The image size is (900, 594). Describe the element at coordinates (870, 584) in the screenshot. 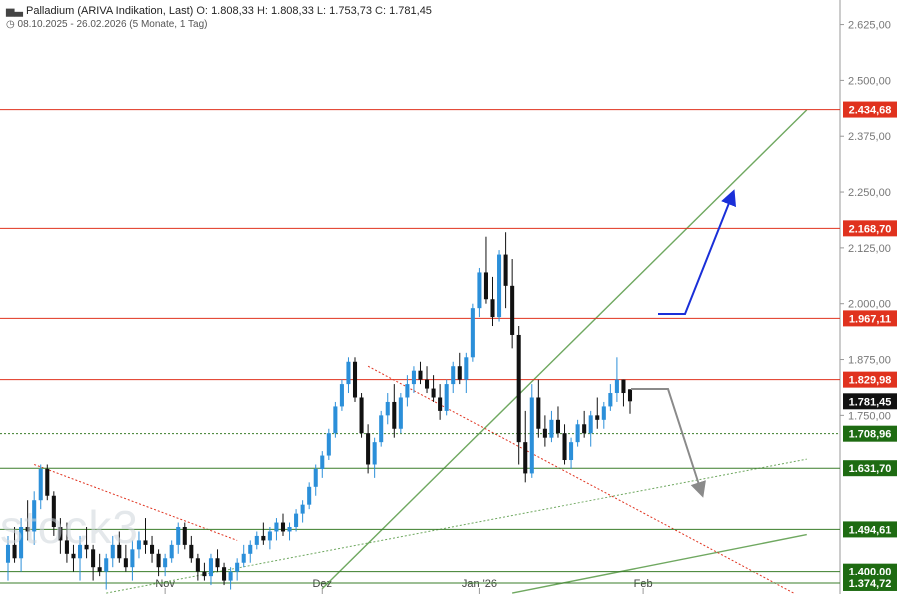

I see `level-label: 1.374,72` at that location.